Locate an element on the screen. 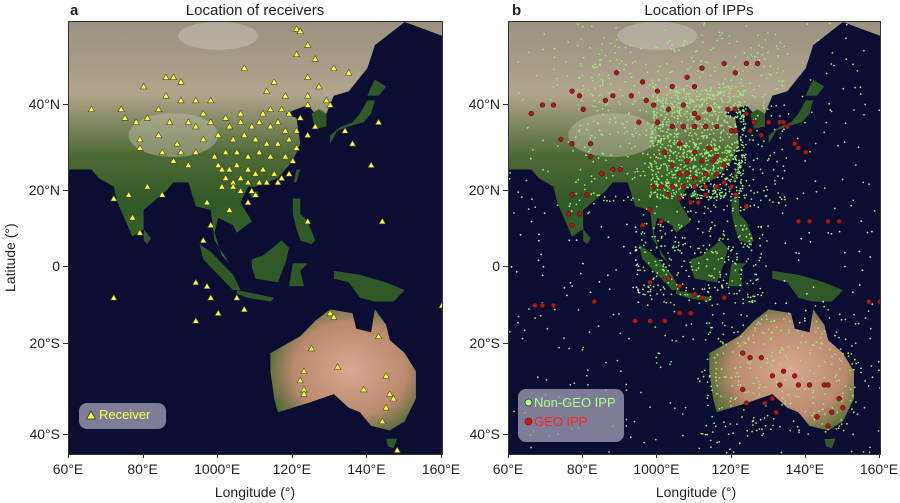 The width and height of the screenshot is (900, 503). legend: Receiver is located at coordinates (122, 416).